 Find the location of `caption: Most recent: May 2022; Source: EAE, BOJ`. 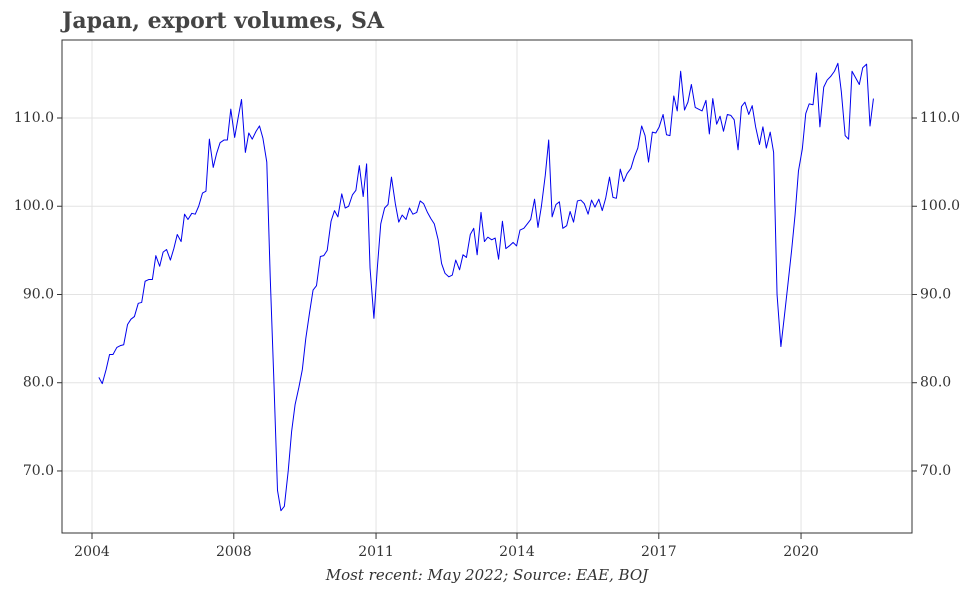

caption: Most recent: May 2022; Source: EAE, BOJ is located at coordinates (487, 575).